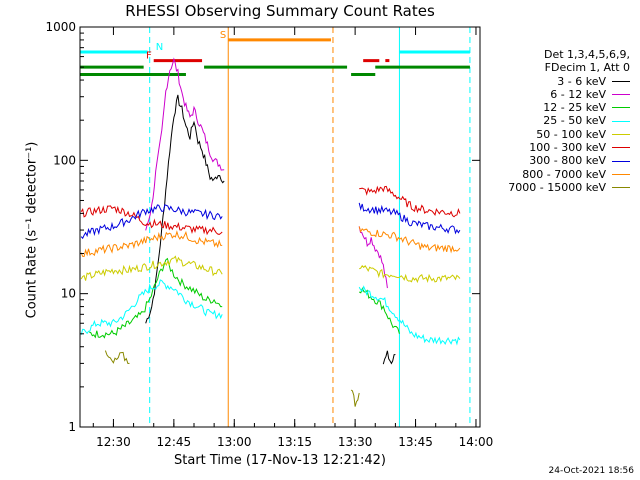 This screenshot has height=480, width=640. What do you see at coordinates (64, 160) in the screenshot?
I see `y-tick-label-2: 100` at bounding box center [64, 160].